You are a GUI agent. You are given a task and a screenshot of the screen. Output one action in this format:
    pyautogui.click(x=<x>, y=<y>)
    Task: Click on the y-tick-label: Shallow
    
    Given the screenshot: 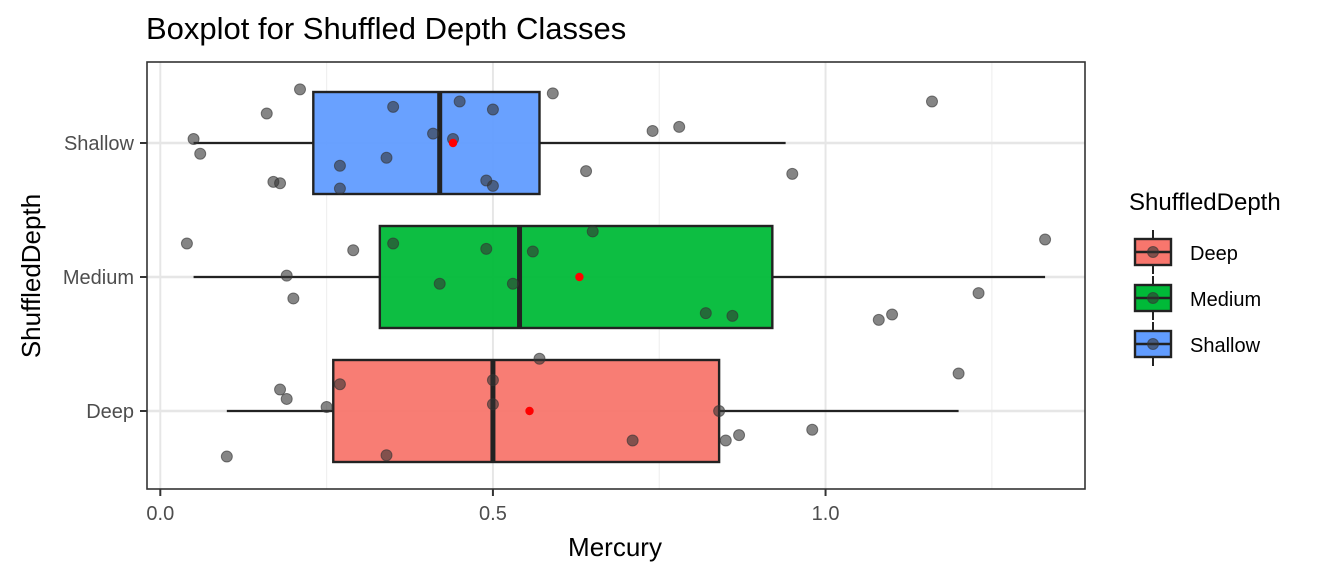 What is the action you would take?
    pyautogui.click(x=99, y=144)
    